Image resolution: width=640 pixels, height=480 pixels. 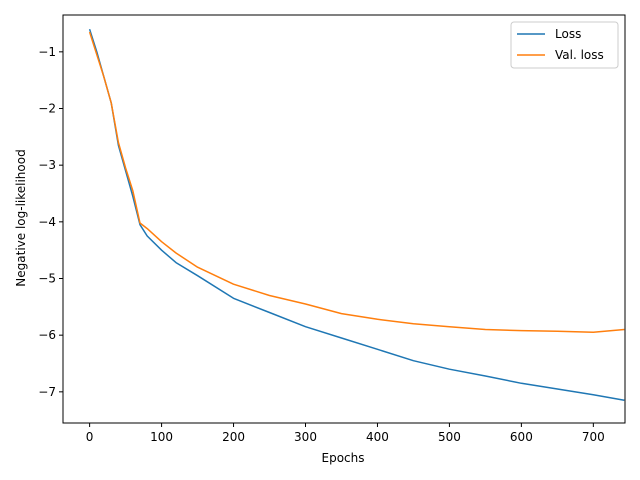 What do you see at coordinates (47, 52) in the screenshot?
I see `y-tick-label: −1` at bounding box center [47, 52].